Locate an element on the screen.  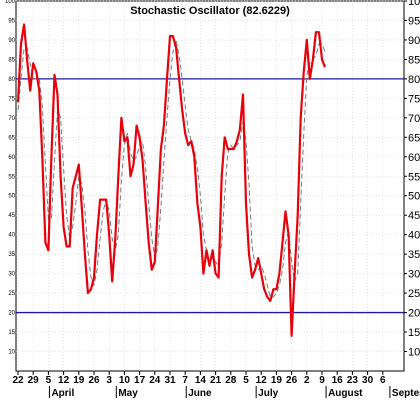
y-tick-label-right: 95 is located at coordinates (414, 21).